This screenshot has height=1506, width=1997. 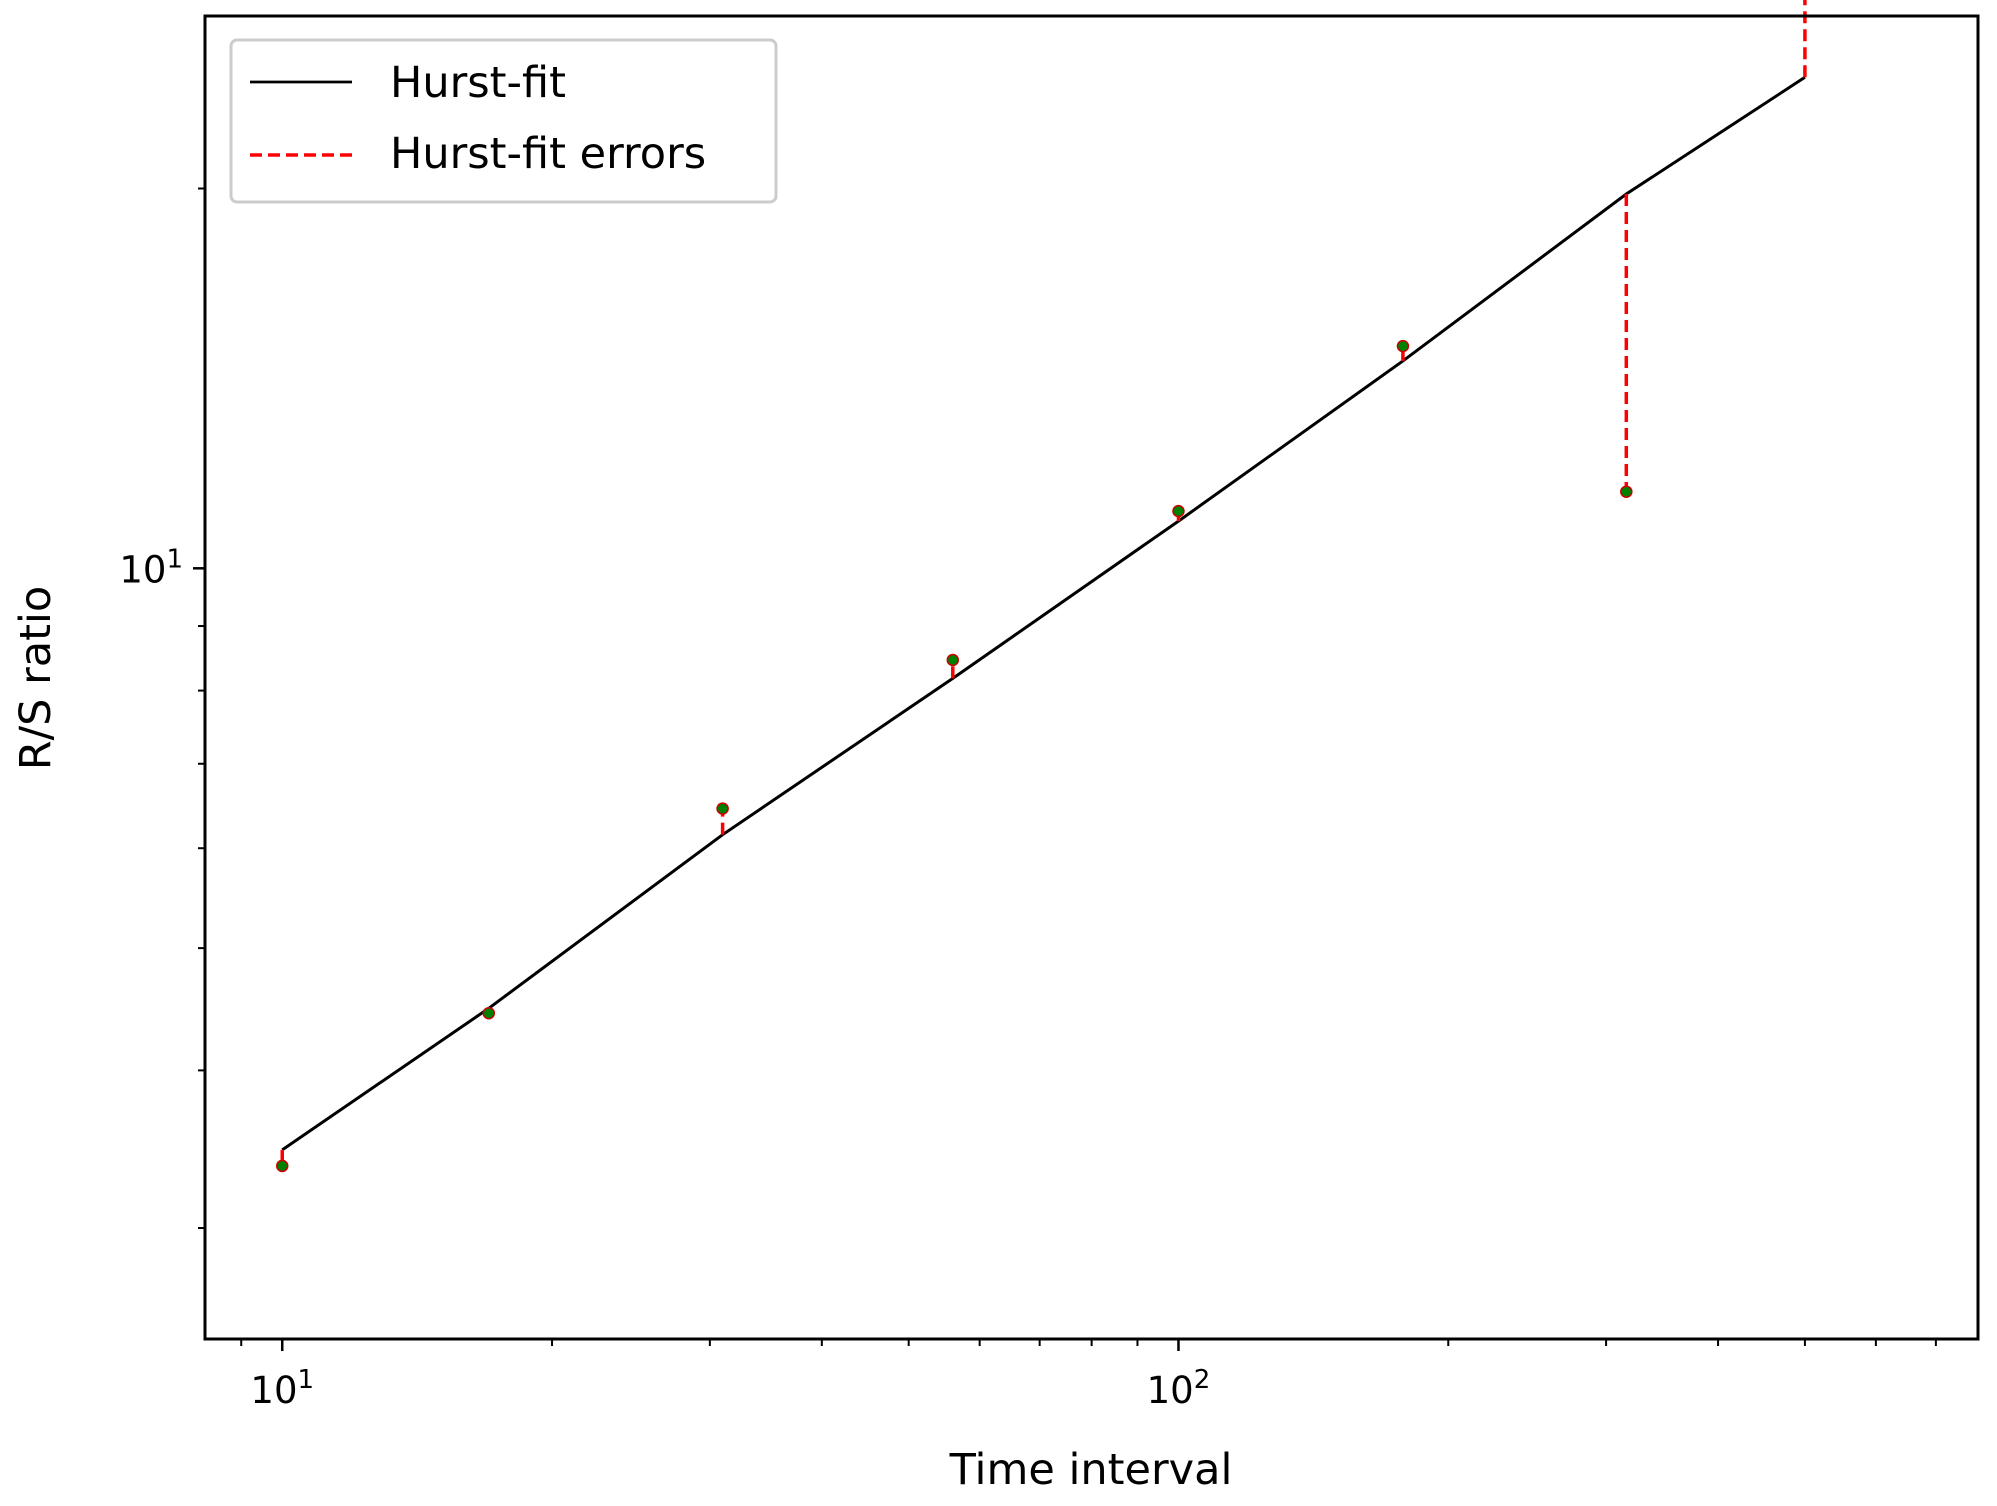 I want to click on legend-box, so click(x=503, y=121).